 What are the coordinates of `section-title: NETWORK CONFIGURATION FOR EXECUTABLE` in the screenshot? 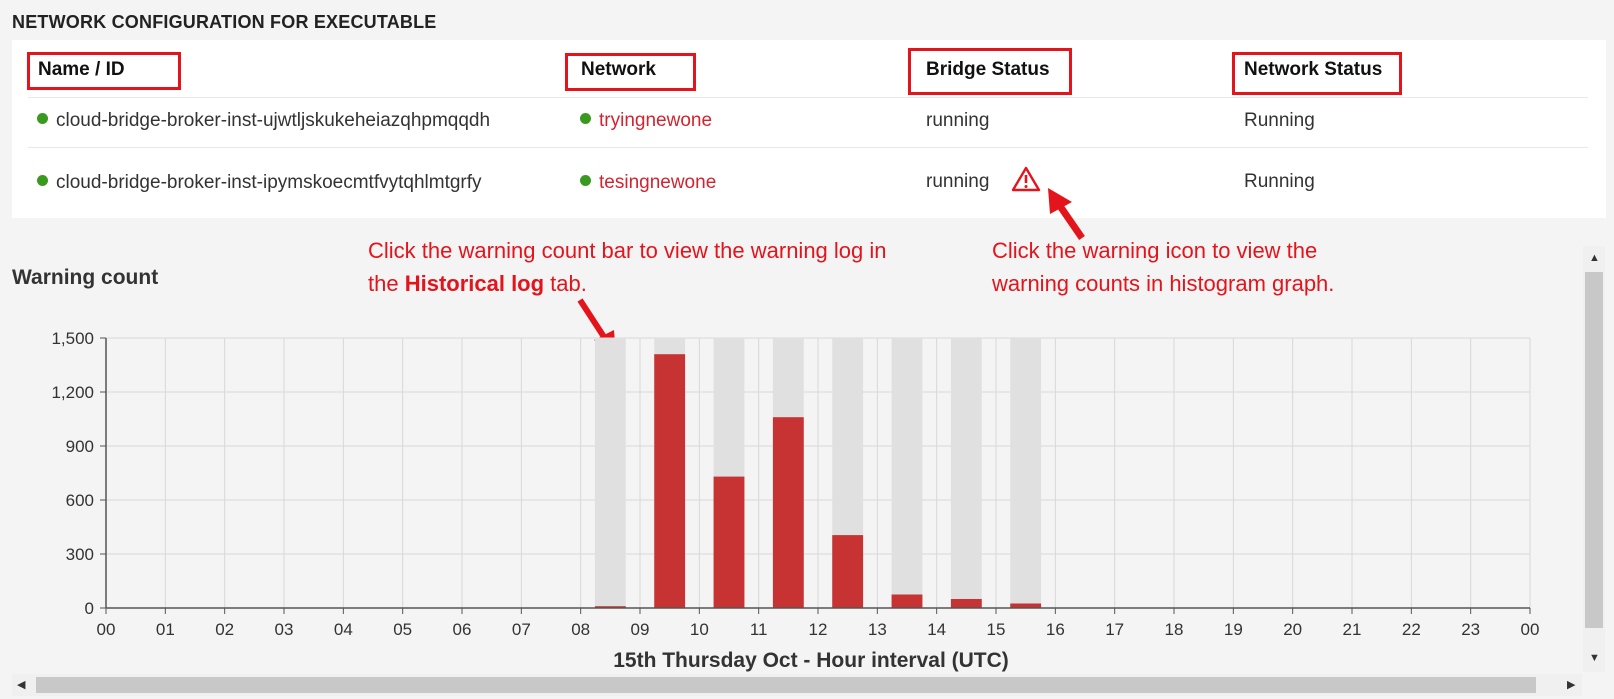 It's located at (224, 22).